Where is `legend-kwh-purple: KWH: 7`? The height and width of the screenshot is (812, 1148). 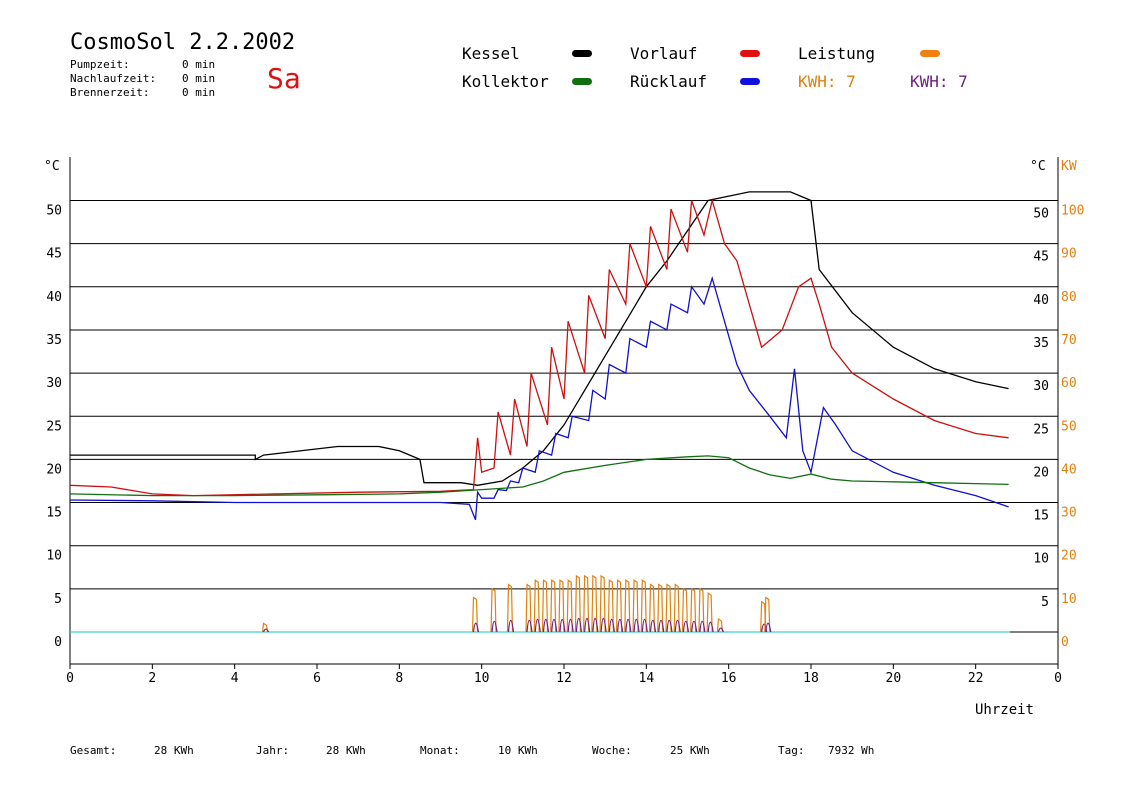
legend-kwh-purple: KWH: 7 is located at coordinates (939, 81).